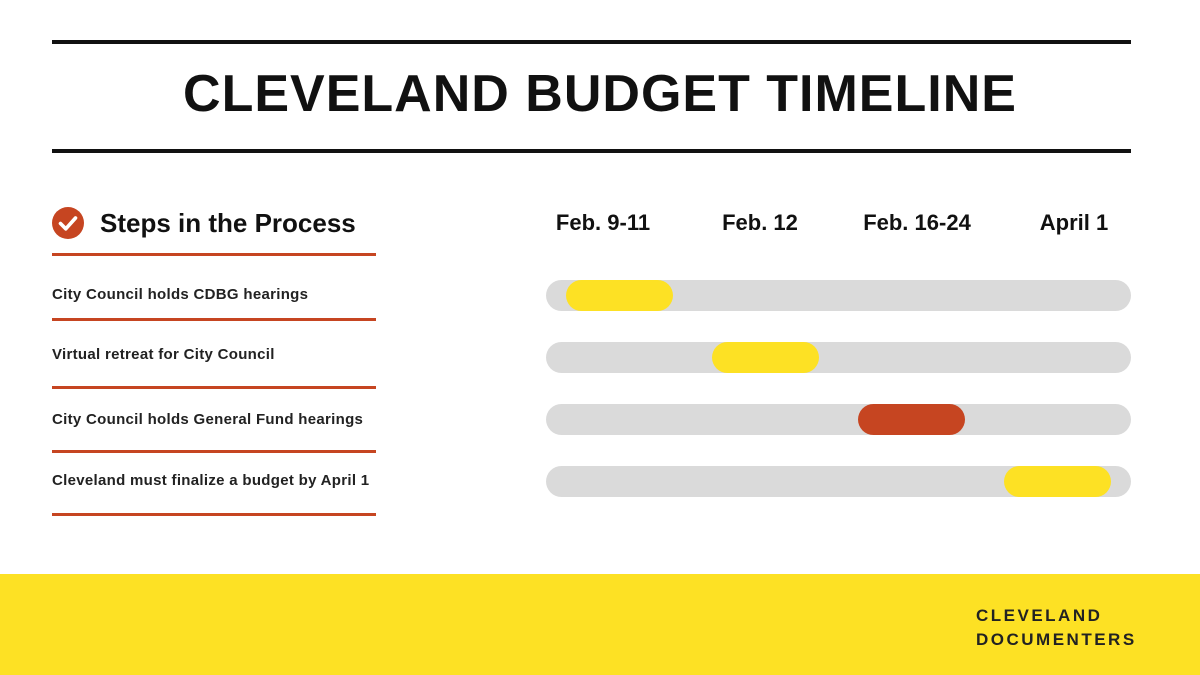 This screenshot has width=1200, height=675. Describe the element at coordinates (760, 222) in the screenshot. I see `date-label-feb-12: Feb. 12` at that location.